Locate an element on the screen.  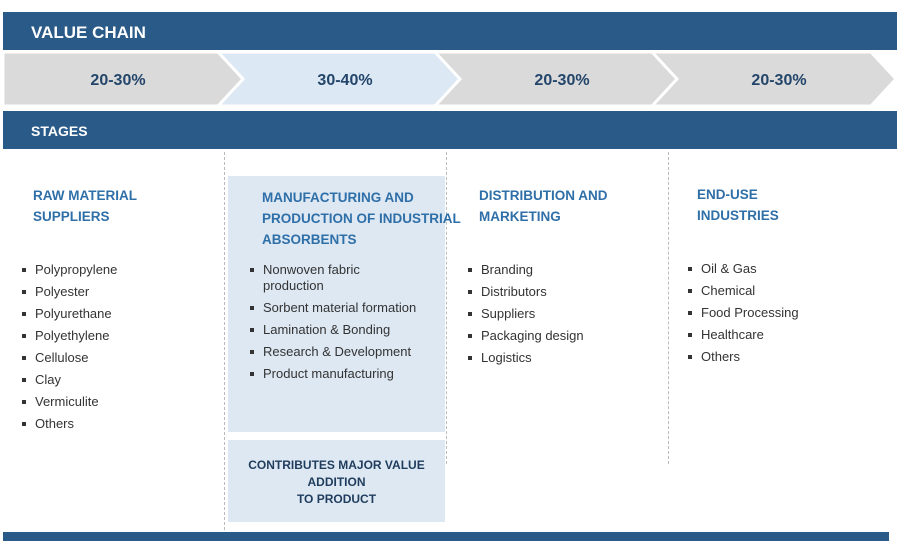
note-line: ADDITION is located at coordinates (336, 482).